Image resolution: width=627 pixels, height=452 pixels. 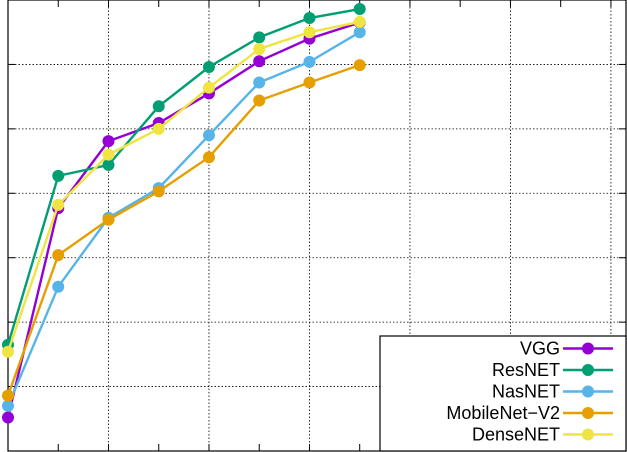 I want to click on legend-label: NasNET, so click(x=526, y=392).